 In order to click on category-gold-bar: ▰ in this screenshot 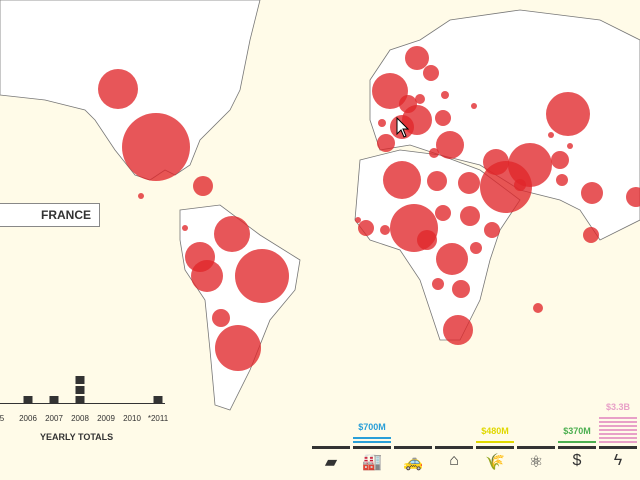, I will do `click(331, 440)`.